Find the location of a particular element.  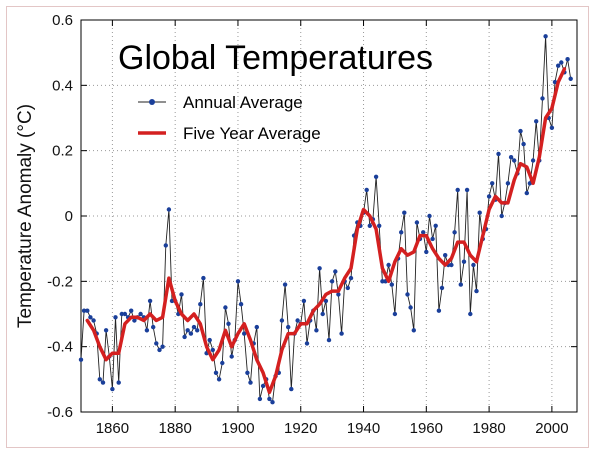

x-tick-label: 1980 is located at coordinates (488, 428).